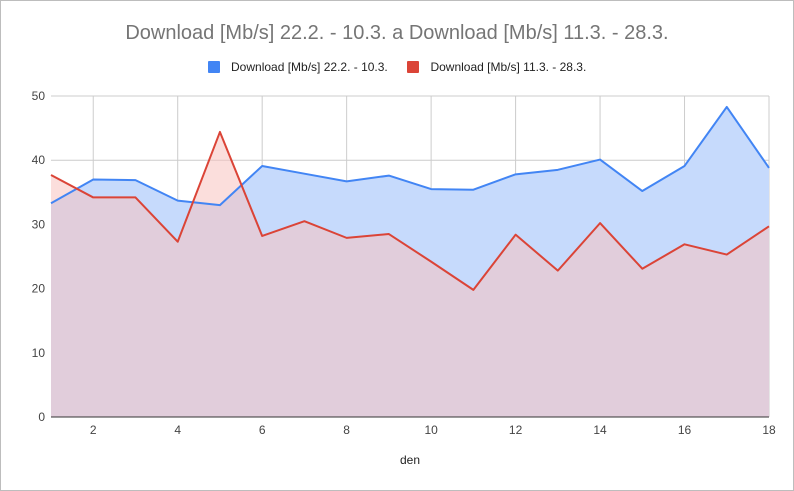  I want to click on y-tick-label: 50, so click(39, 96).